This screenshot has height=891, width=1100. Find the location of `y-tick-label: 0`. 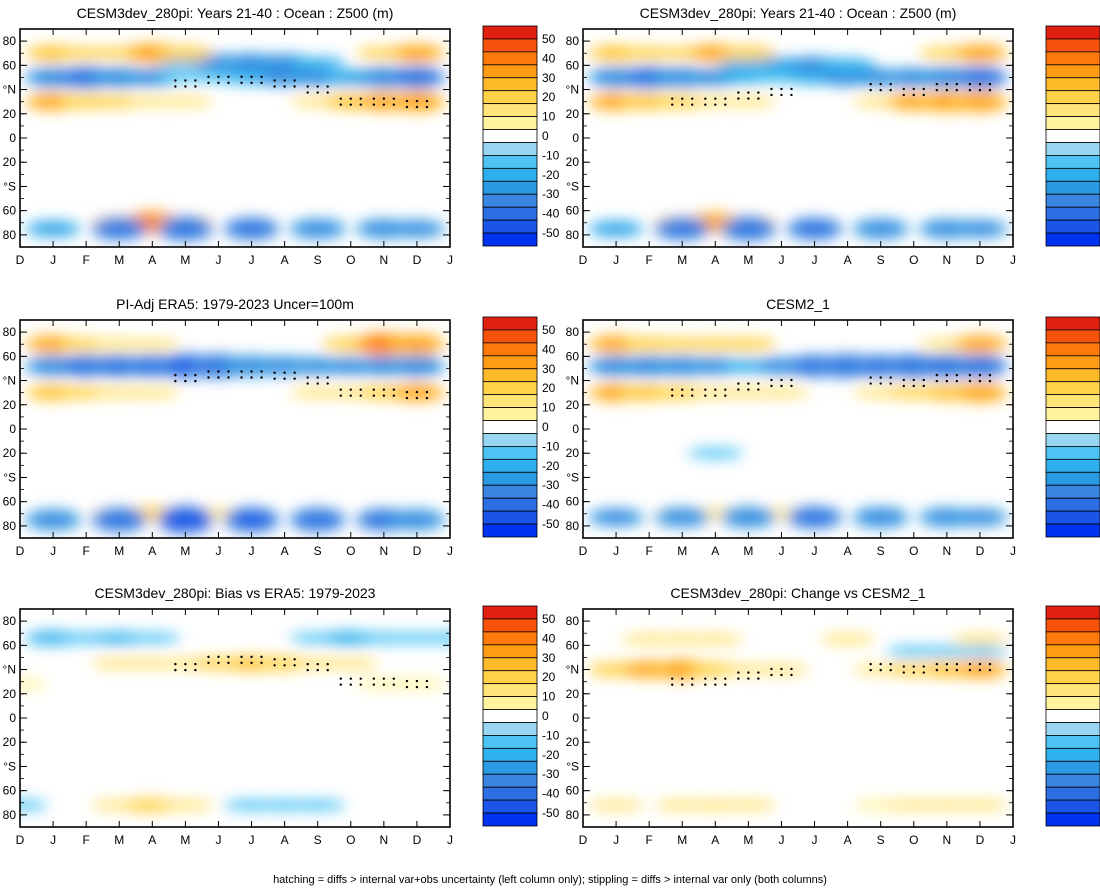

y-tick-label: 0 is located at coordinates (12, 429).